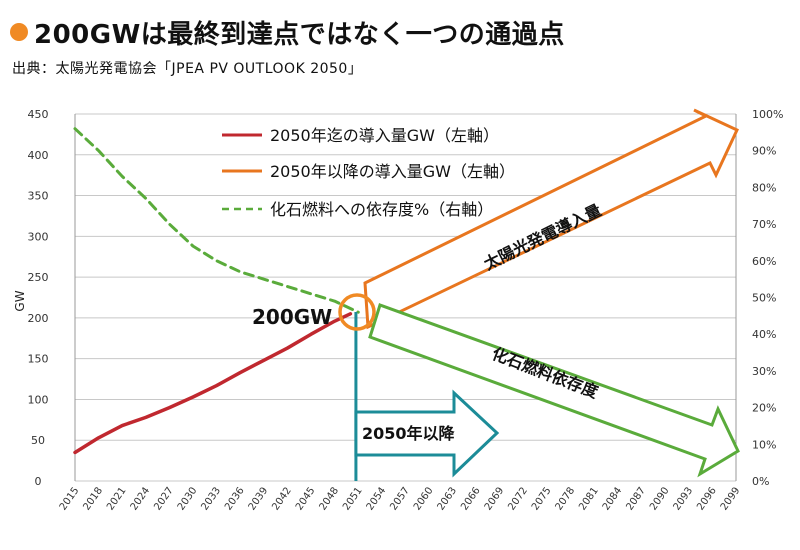  I want to click on y2-tick-label: 90%, so click(764, 151).